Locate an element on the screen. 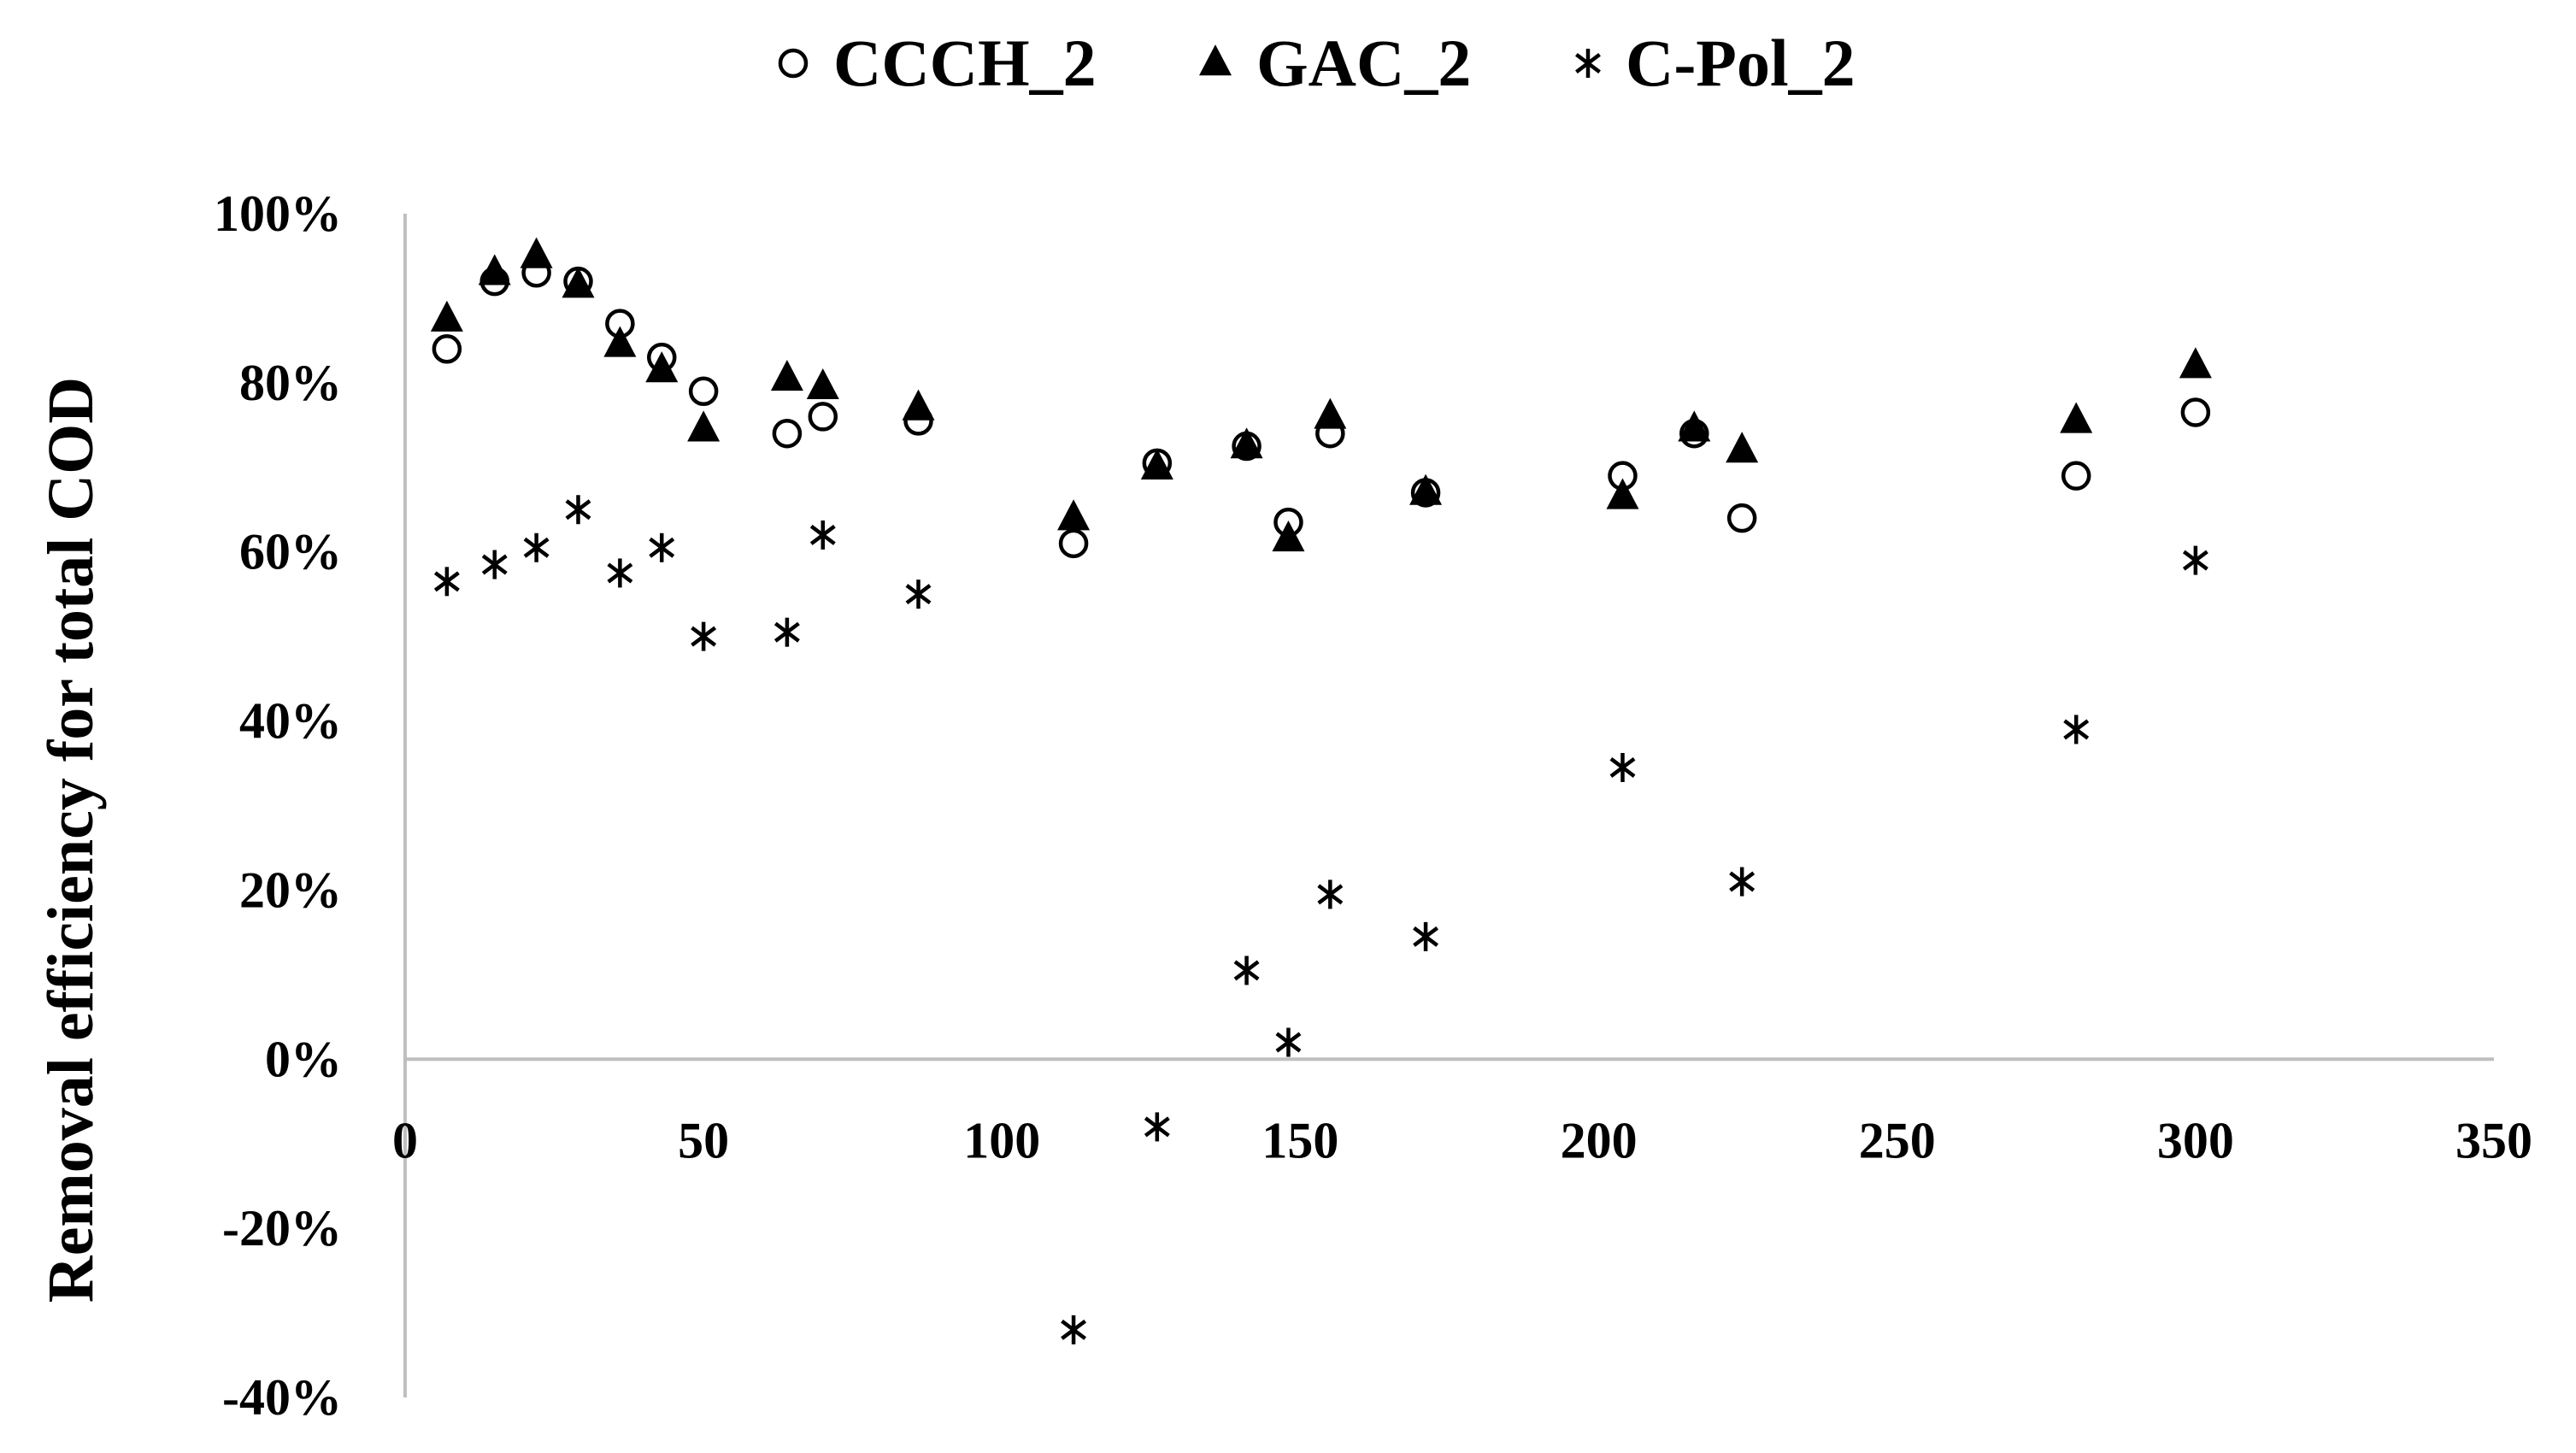 This screenshot has height=1453, width=2576. y-tick-label: 40% is located at coordinates (290, 722).